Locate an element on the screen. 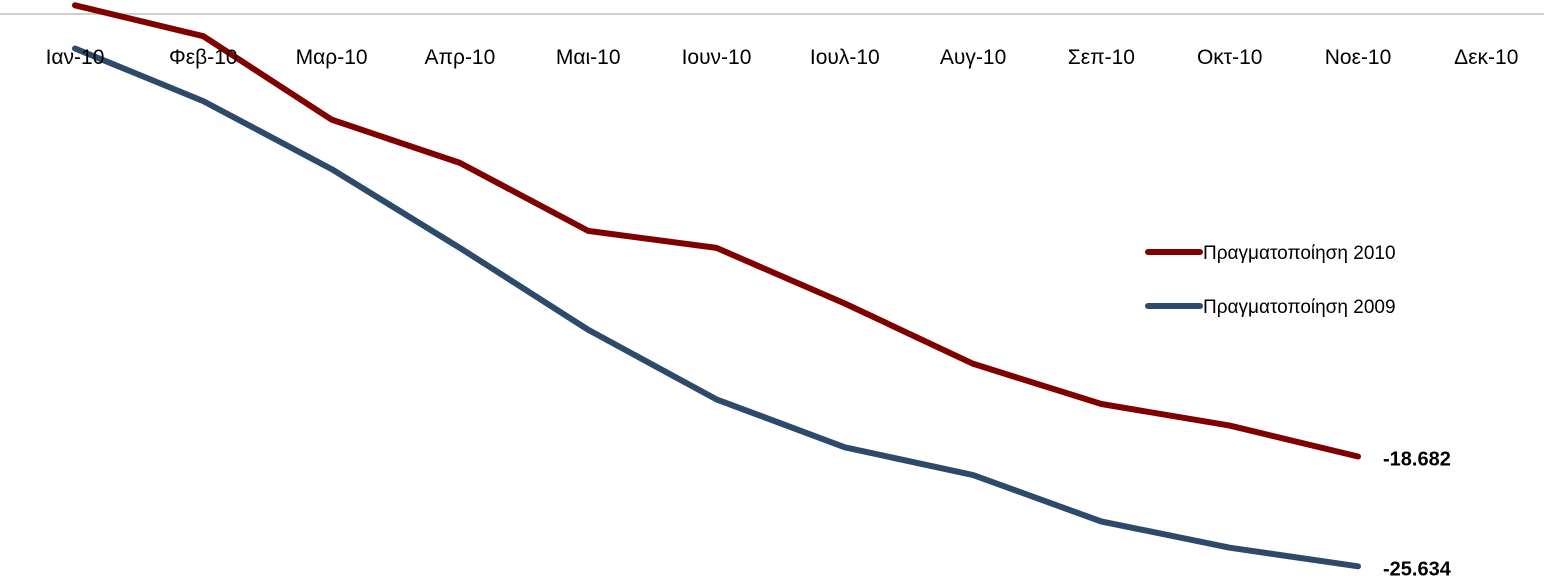 This screenshot has width=1544, height=586. legend-label: Πραγματοποίηση 2010 is located at coordinates (1299, 253).